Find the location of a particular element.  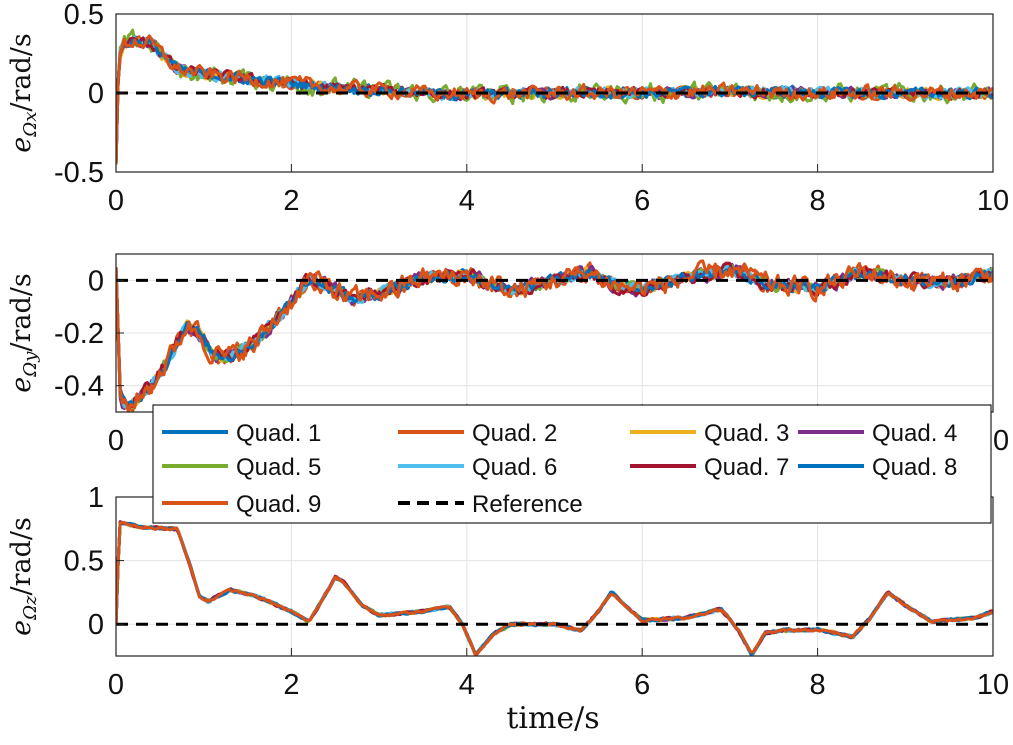

legend-label: Quad. 8 is located at coordinates (914, 467).